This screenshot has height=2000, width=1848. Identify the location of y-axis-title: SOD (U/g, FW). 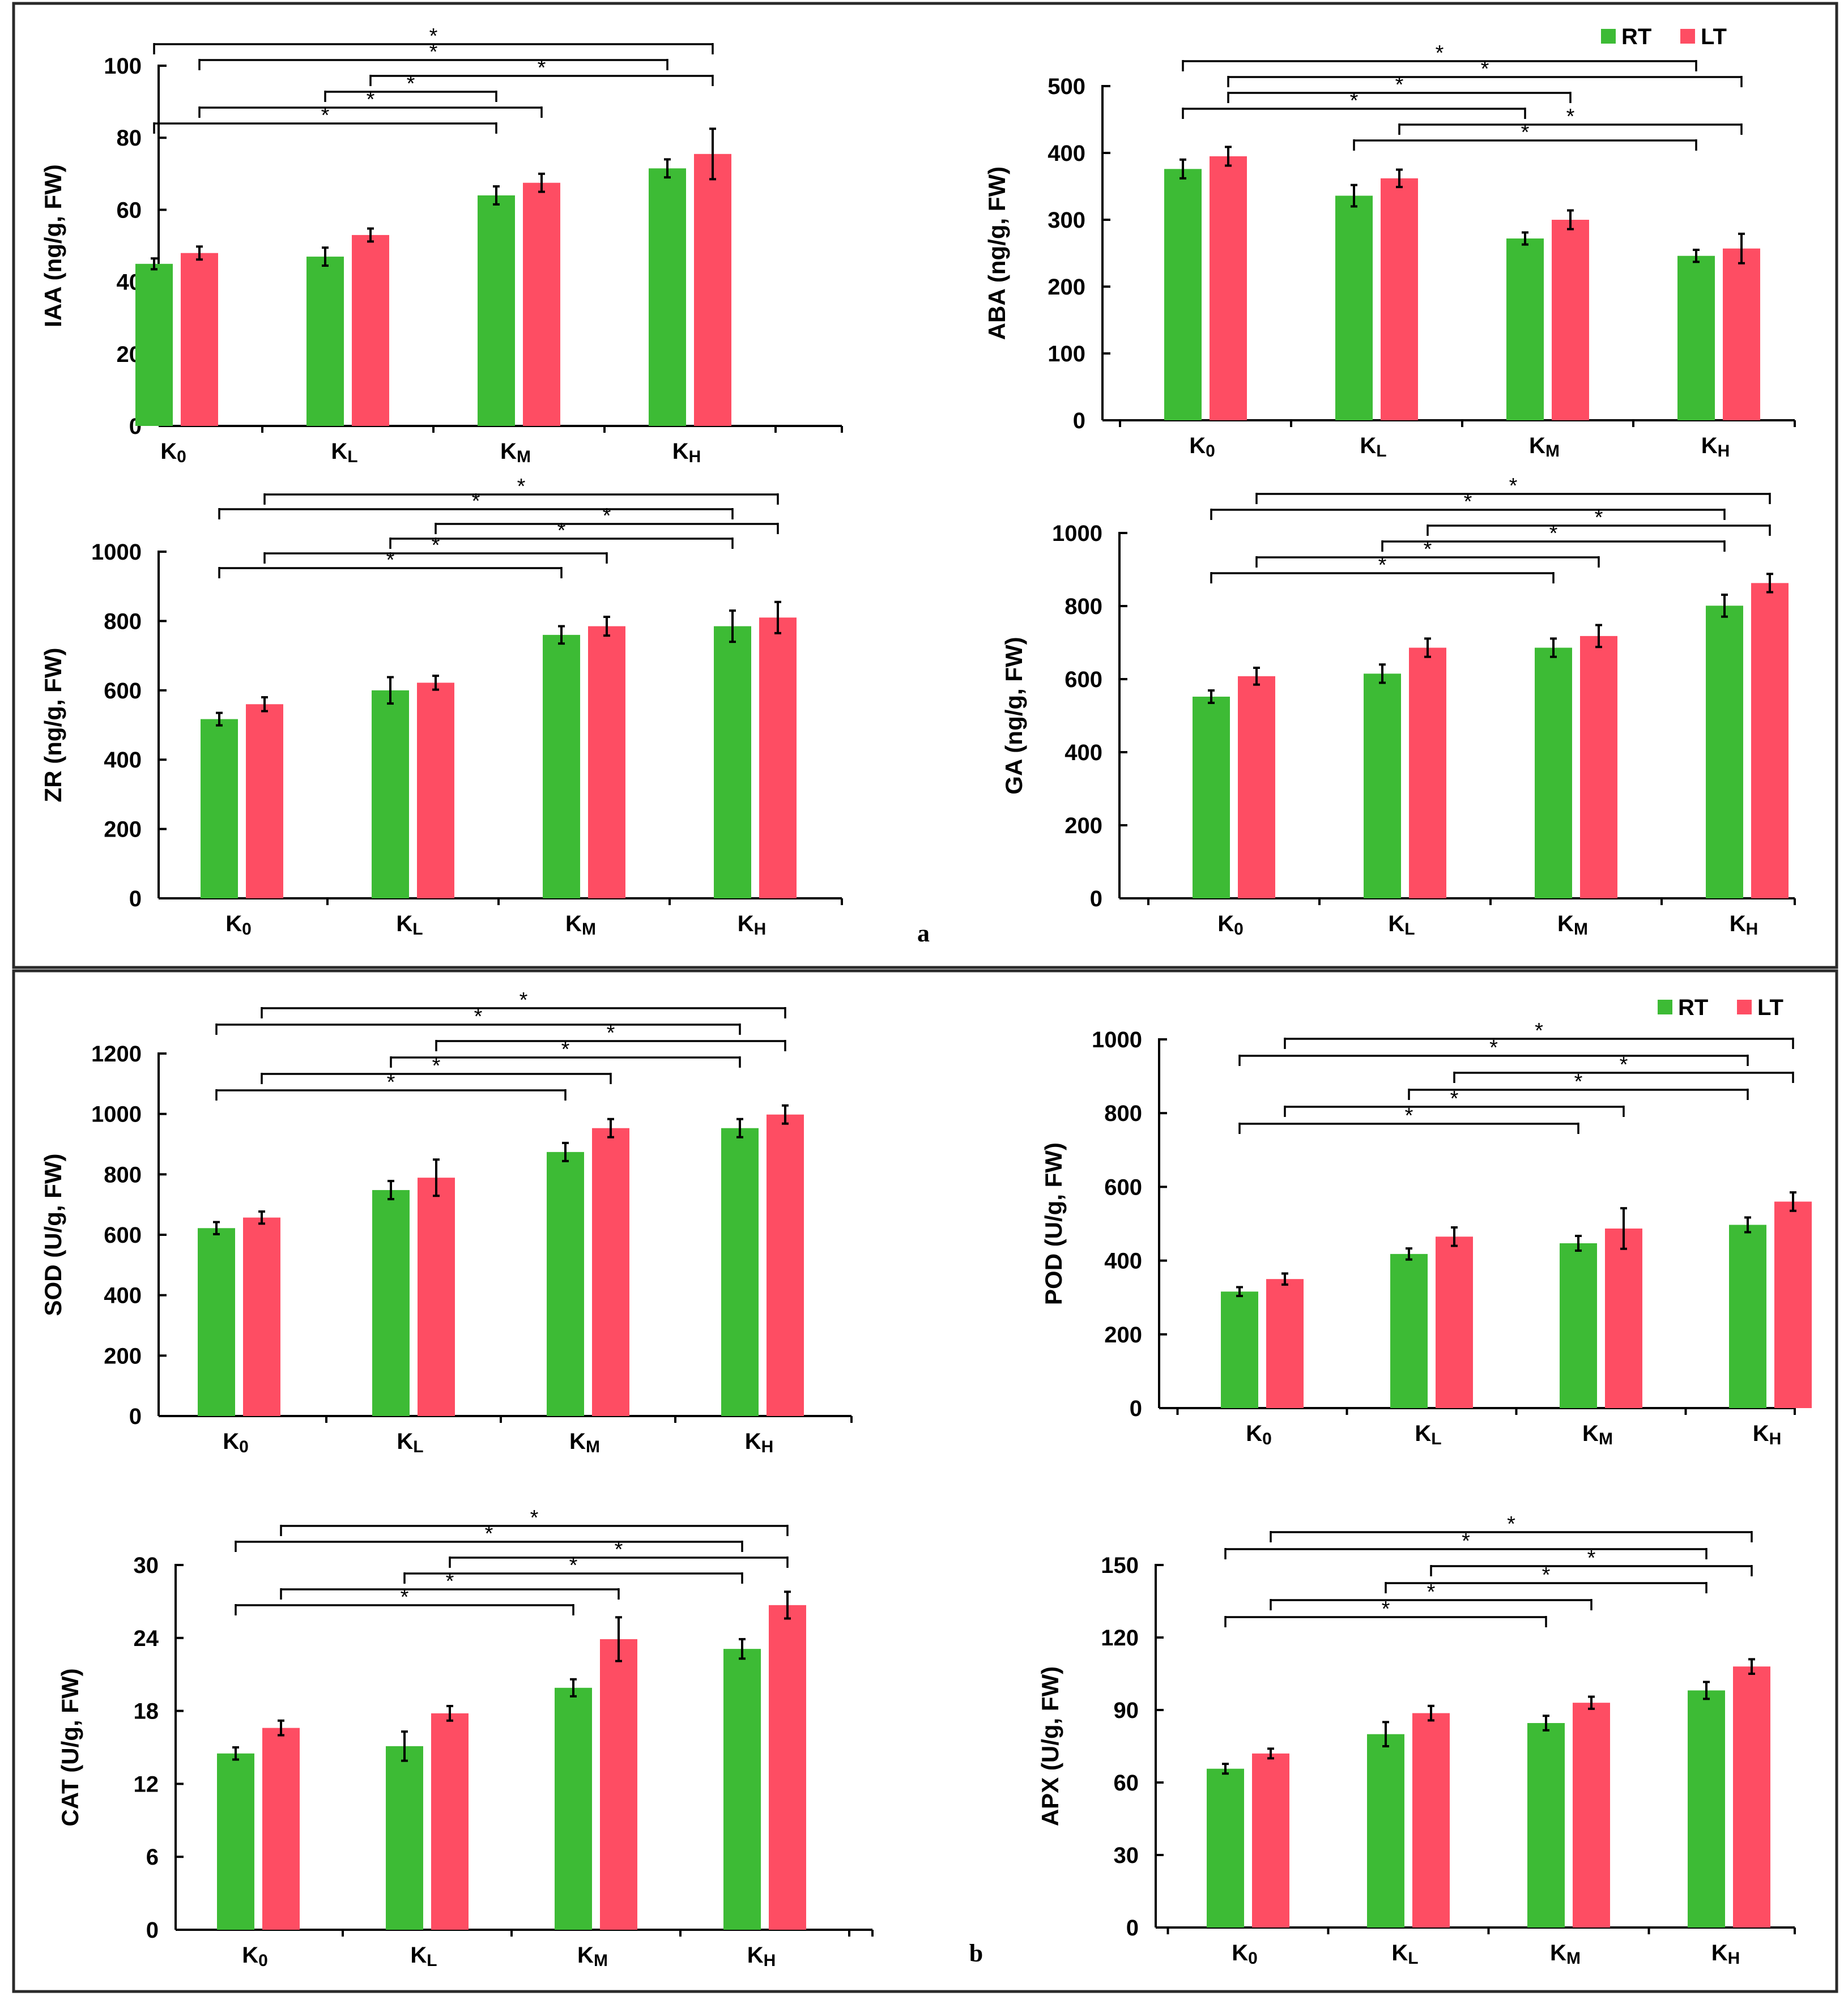
(53, 1235).